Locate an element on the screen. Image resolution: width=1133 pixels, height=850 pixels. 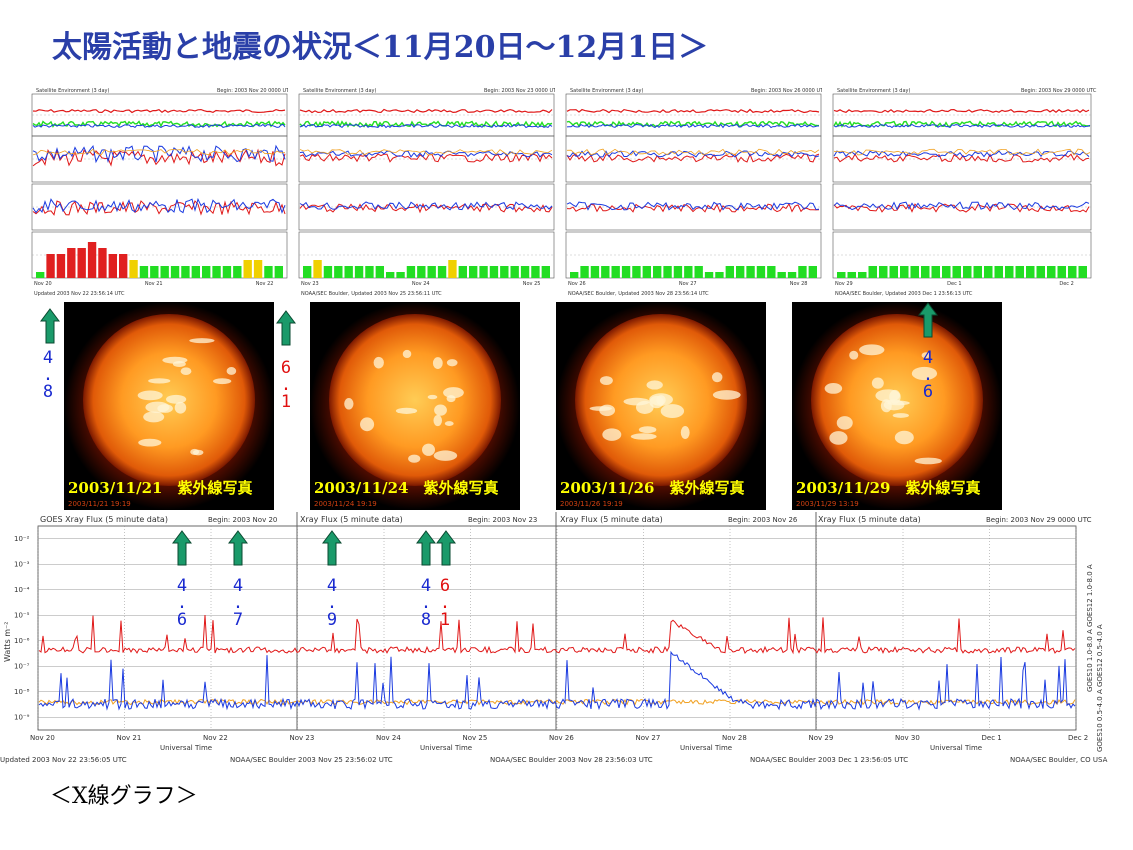
xray-ytick: 10⁻⁹ is located at coordinates (22, 717).